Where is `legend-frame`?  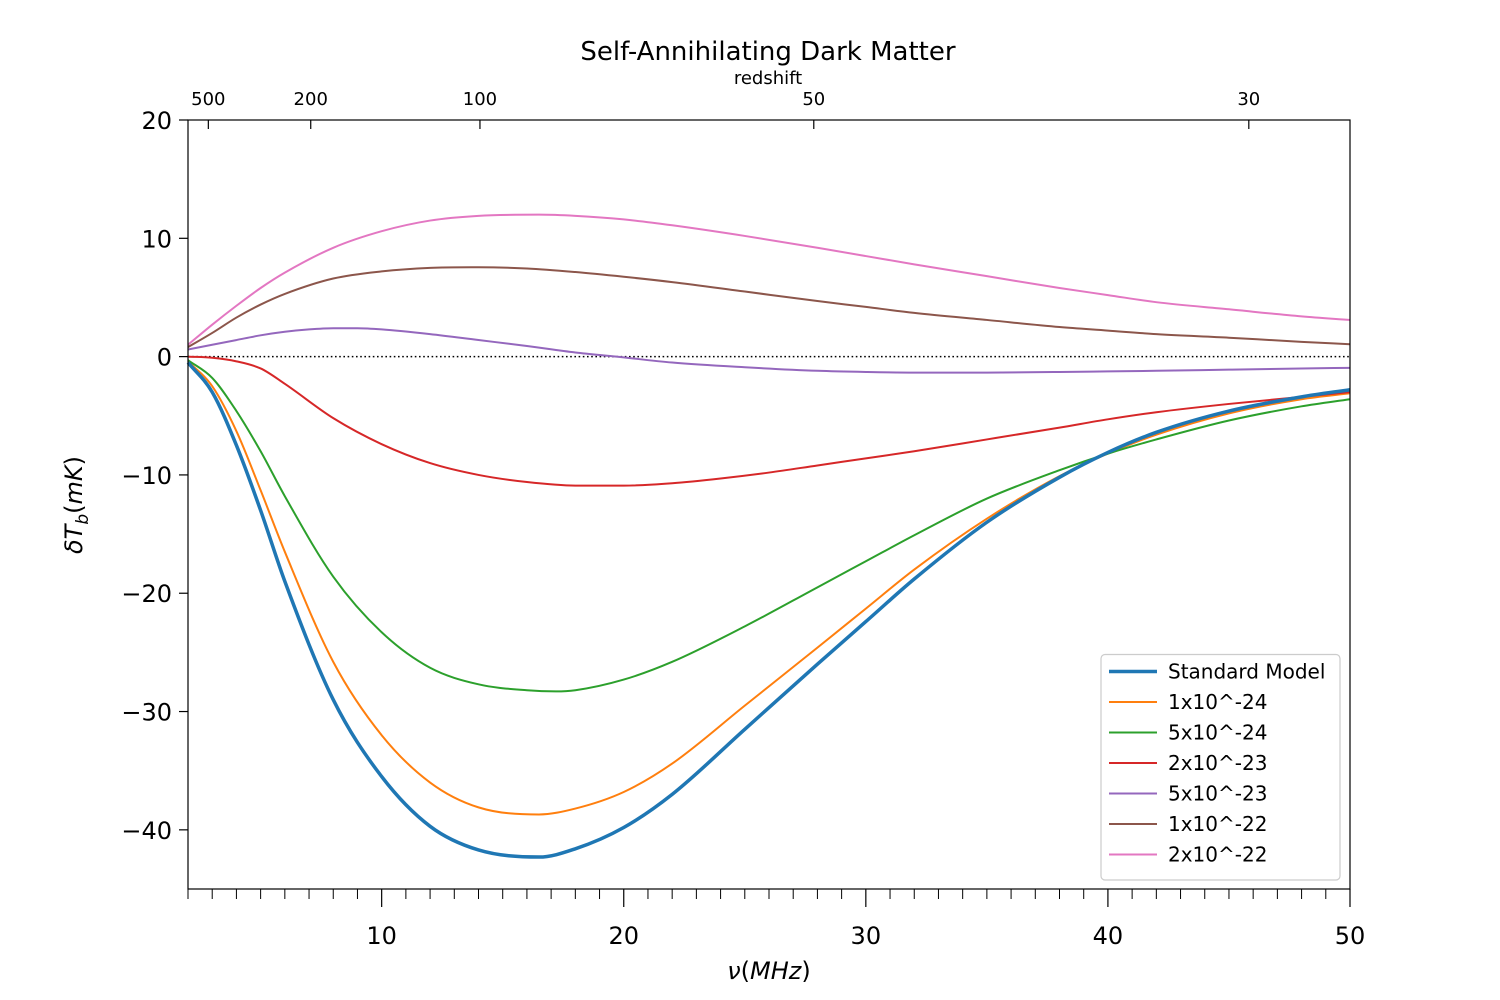
legend-frame is located at coordinates (1220, 767).